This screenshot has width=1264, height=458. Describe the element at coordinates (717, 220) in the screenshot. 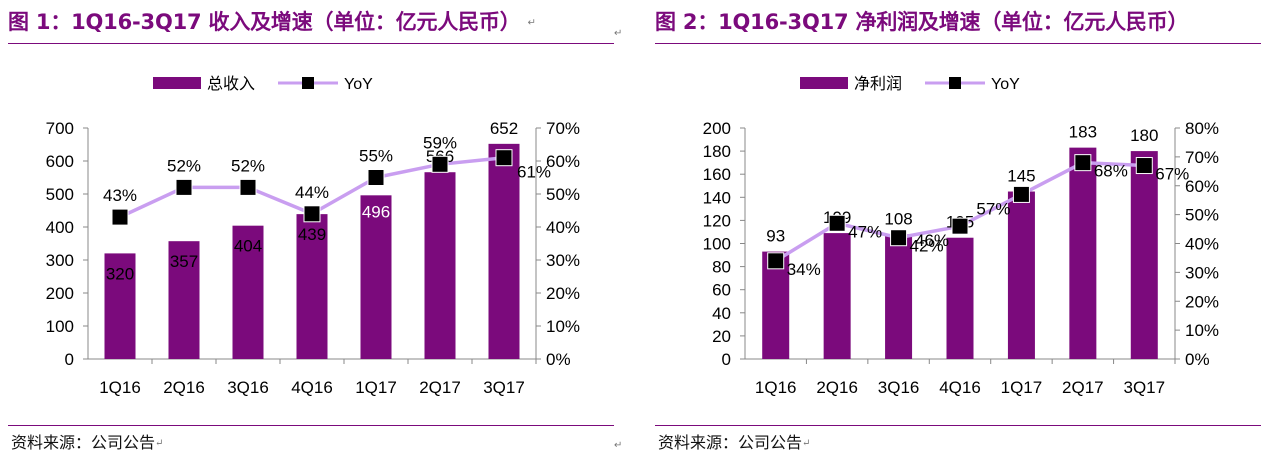

I see `y-left-tick-label: 120` at that location.